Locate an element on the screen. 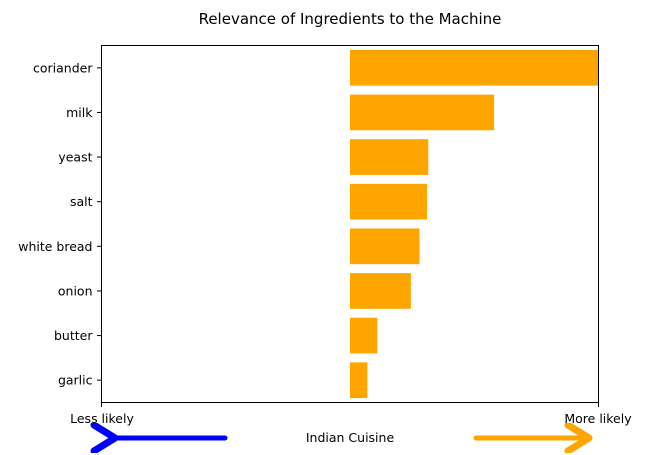  y-tick-label-butter: butter is located at coordinates (73, 335).